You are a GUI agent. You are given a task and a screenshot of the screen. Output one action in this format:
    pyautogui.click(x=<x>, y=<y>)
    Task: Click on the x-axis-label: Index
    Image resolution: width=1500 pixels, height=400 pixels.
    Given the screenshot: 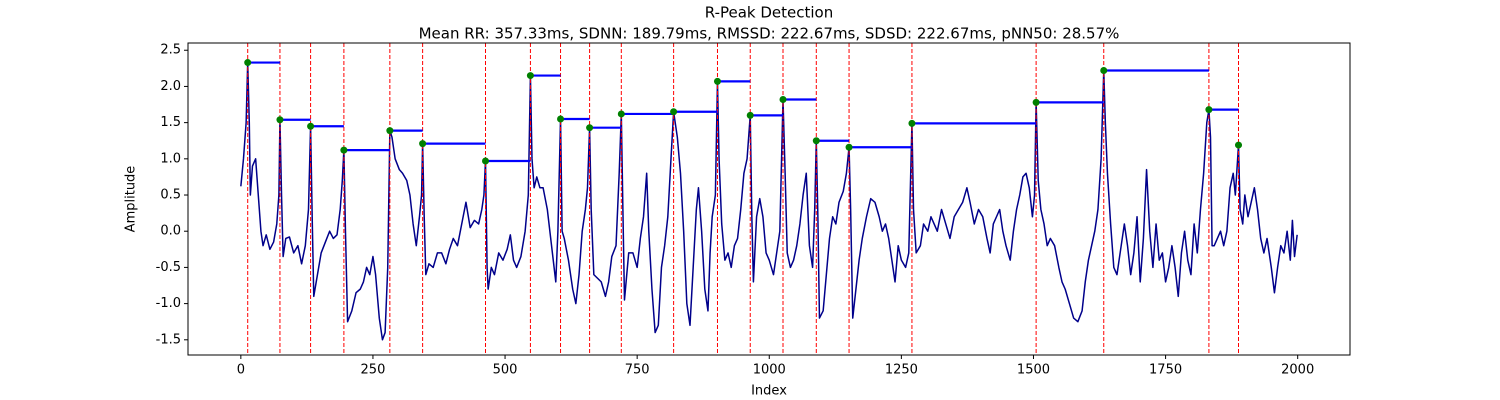 What is the action you would take?
    pyautogui.click(x=769, y=391)
    